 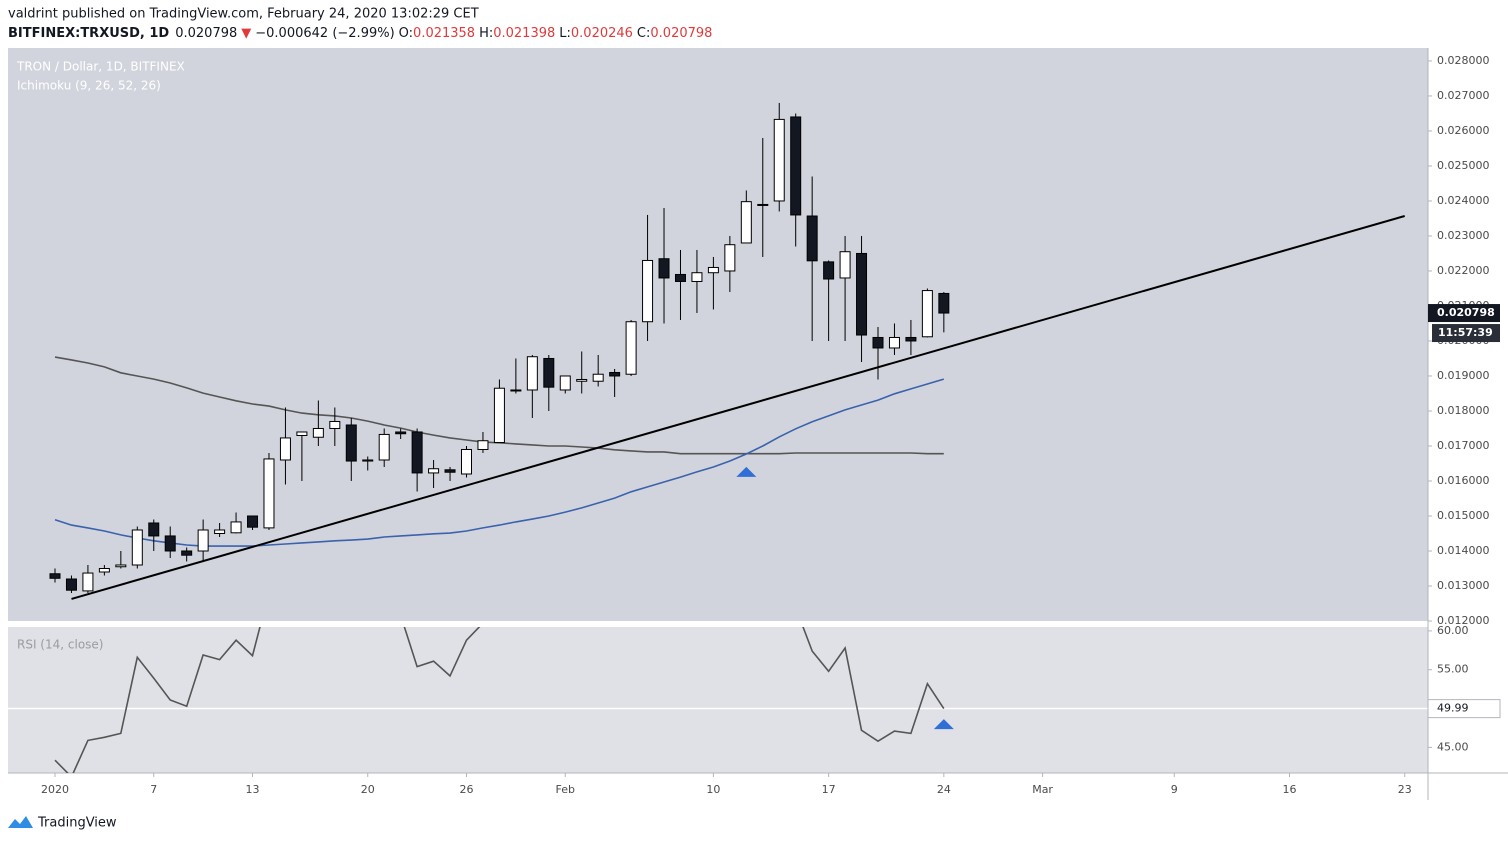 What do you see at coordinates (1290, 789) in the screenshot?
I see `x-tick-label: 16` at bounding box center [1290, 789].